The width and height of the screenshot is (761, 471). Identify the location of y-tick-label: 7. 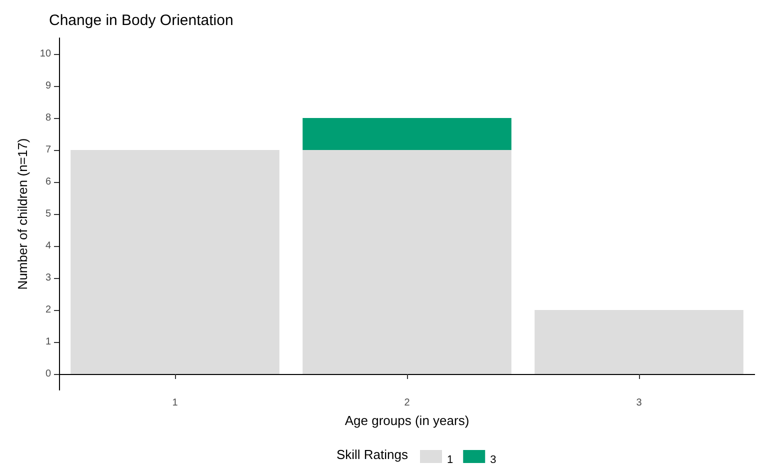
(48, 150).